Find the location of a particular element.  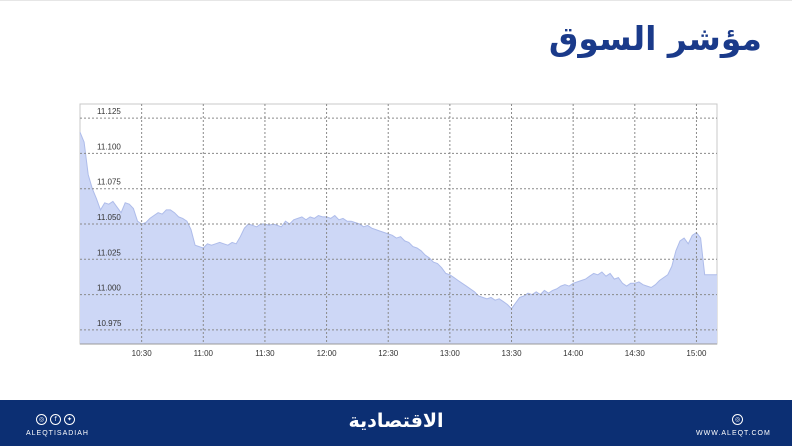

instagram-icon: ◎ is located at coordinates (41, 419).